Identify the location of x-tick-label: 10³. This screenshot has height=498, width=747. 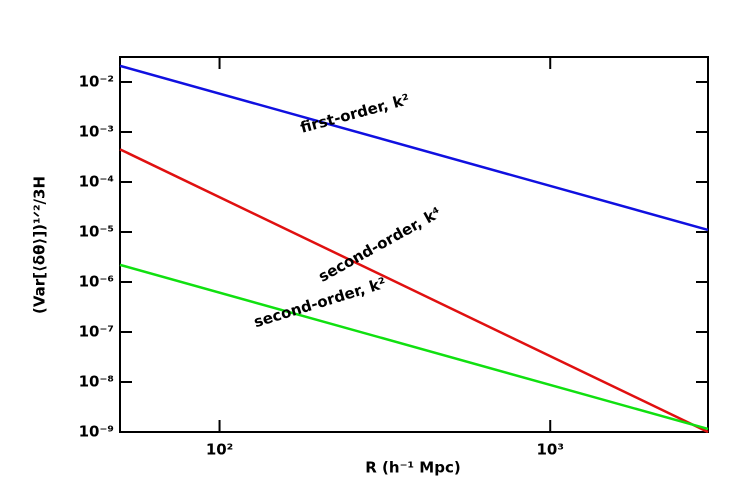
(549, 450).